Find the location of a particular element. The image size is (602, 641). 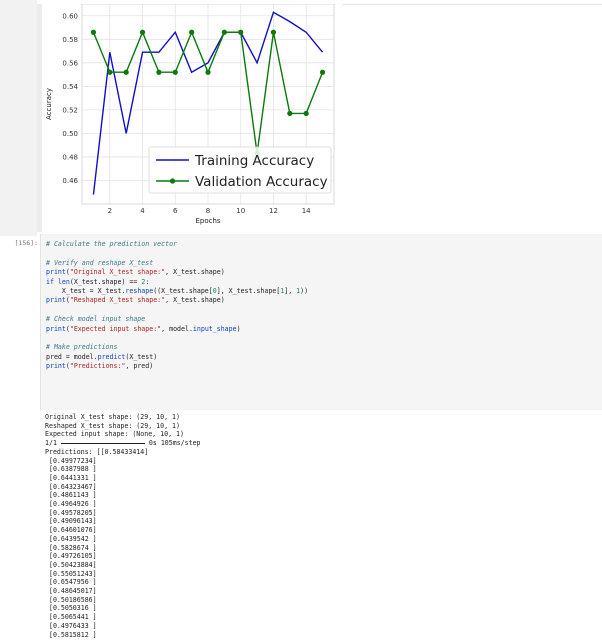

predictions-header: Predictions: [[0.58433414] is located at coordinates (97, 451).